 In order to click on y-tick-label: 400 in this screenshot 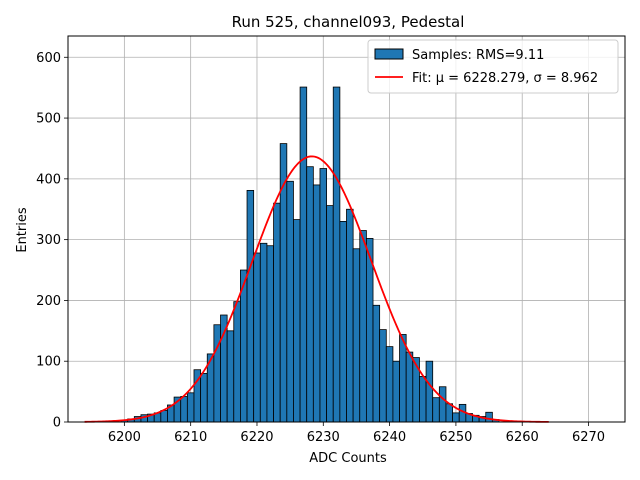, I will do `click(48, 179)`.